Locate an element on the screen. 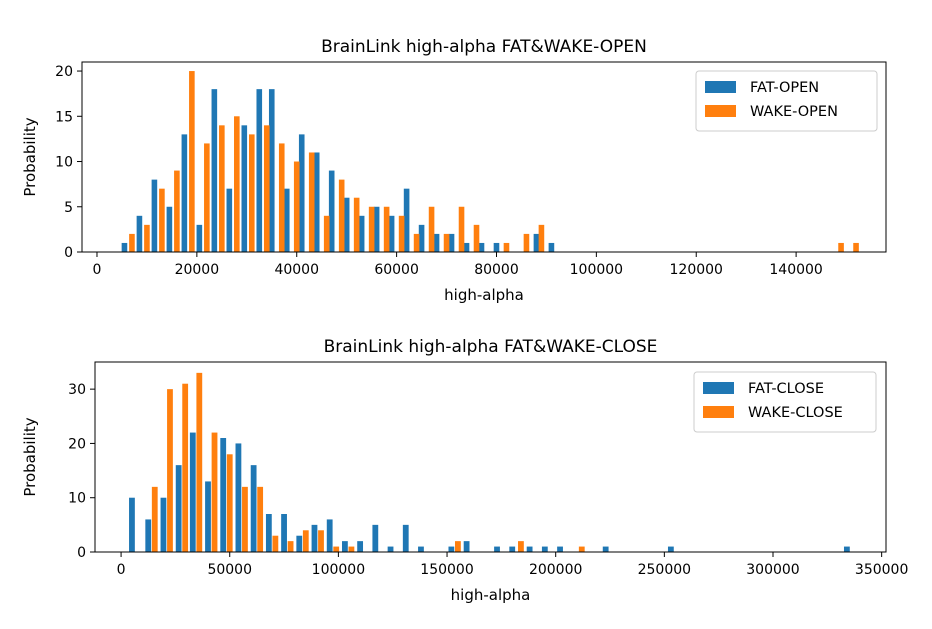 The image size is (932, 629). legend: FAT-OPEN WAKE-OPEN is located at coordinates (786, 101).